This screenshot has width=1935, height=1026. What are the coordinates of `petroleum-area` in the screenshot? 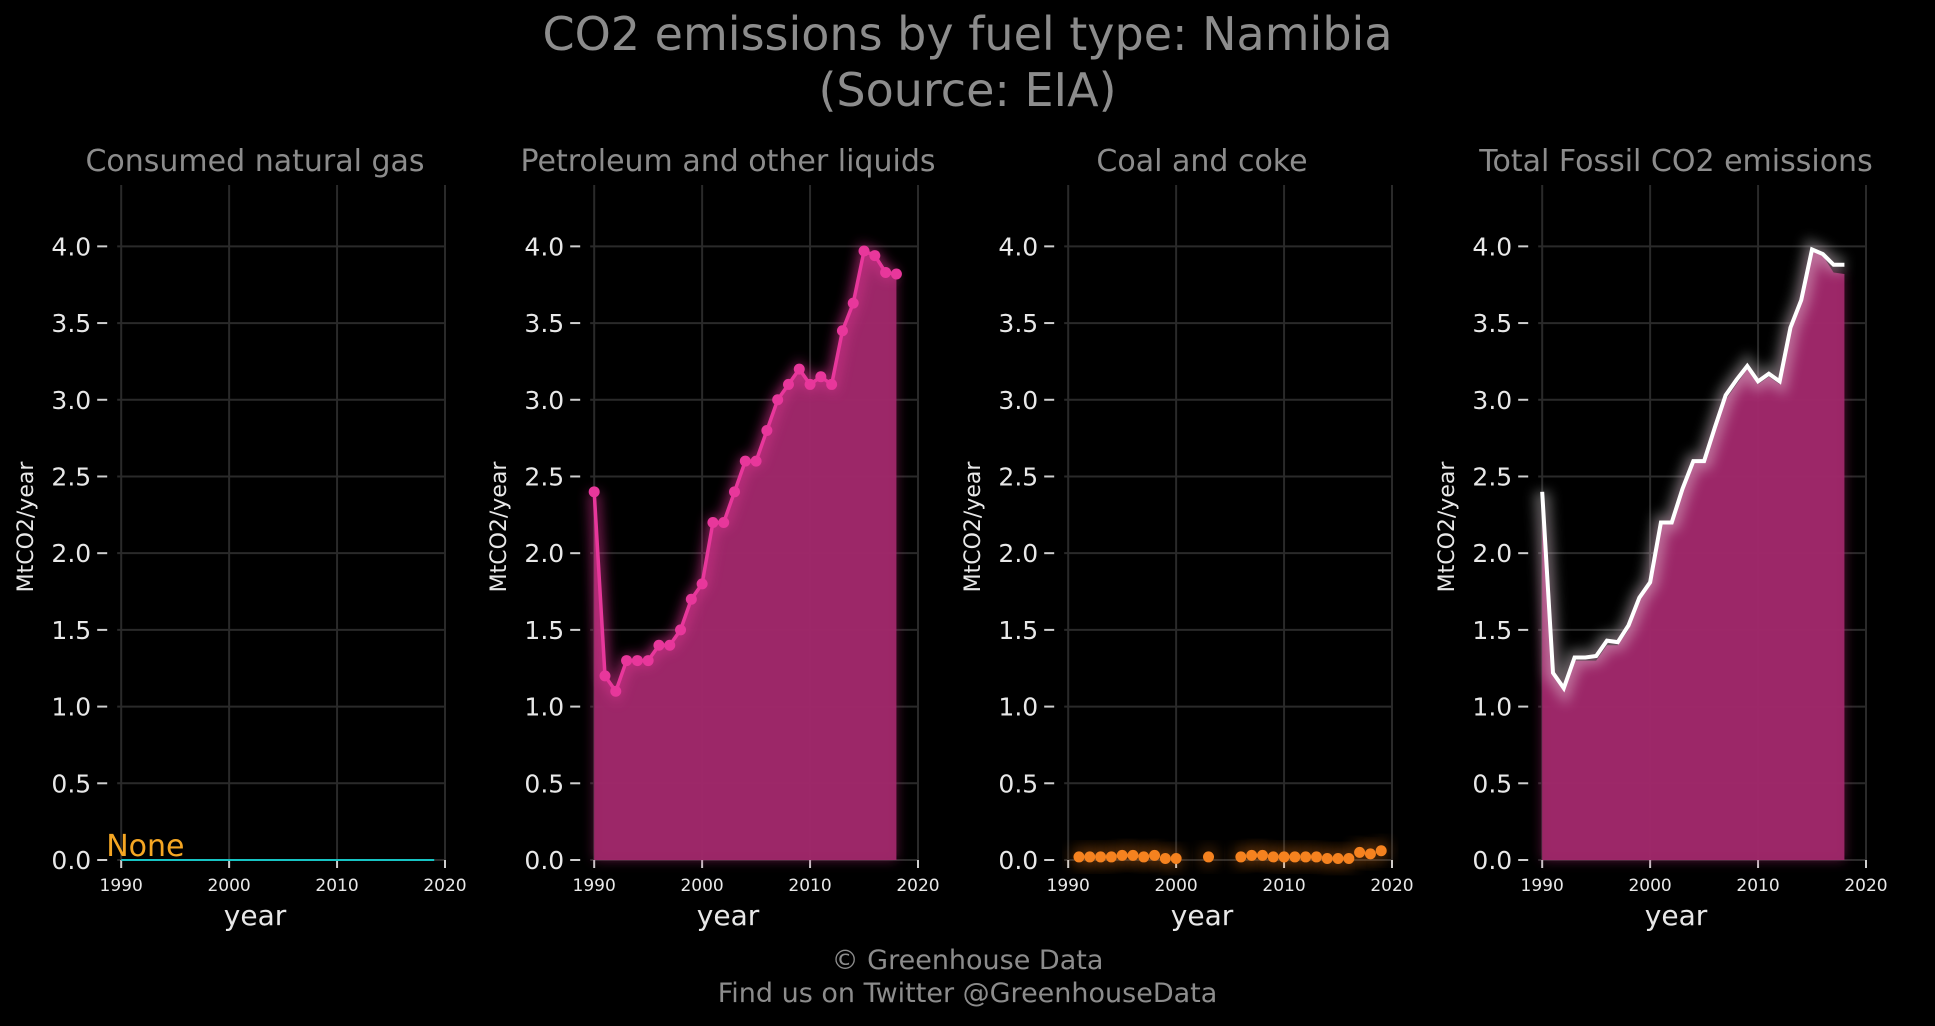 It's located at (1693, 555).